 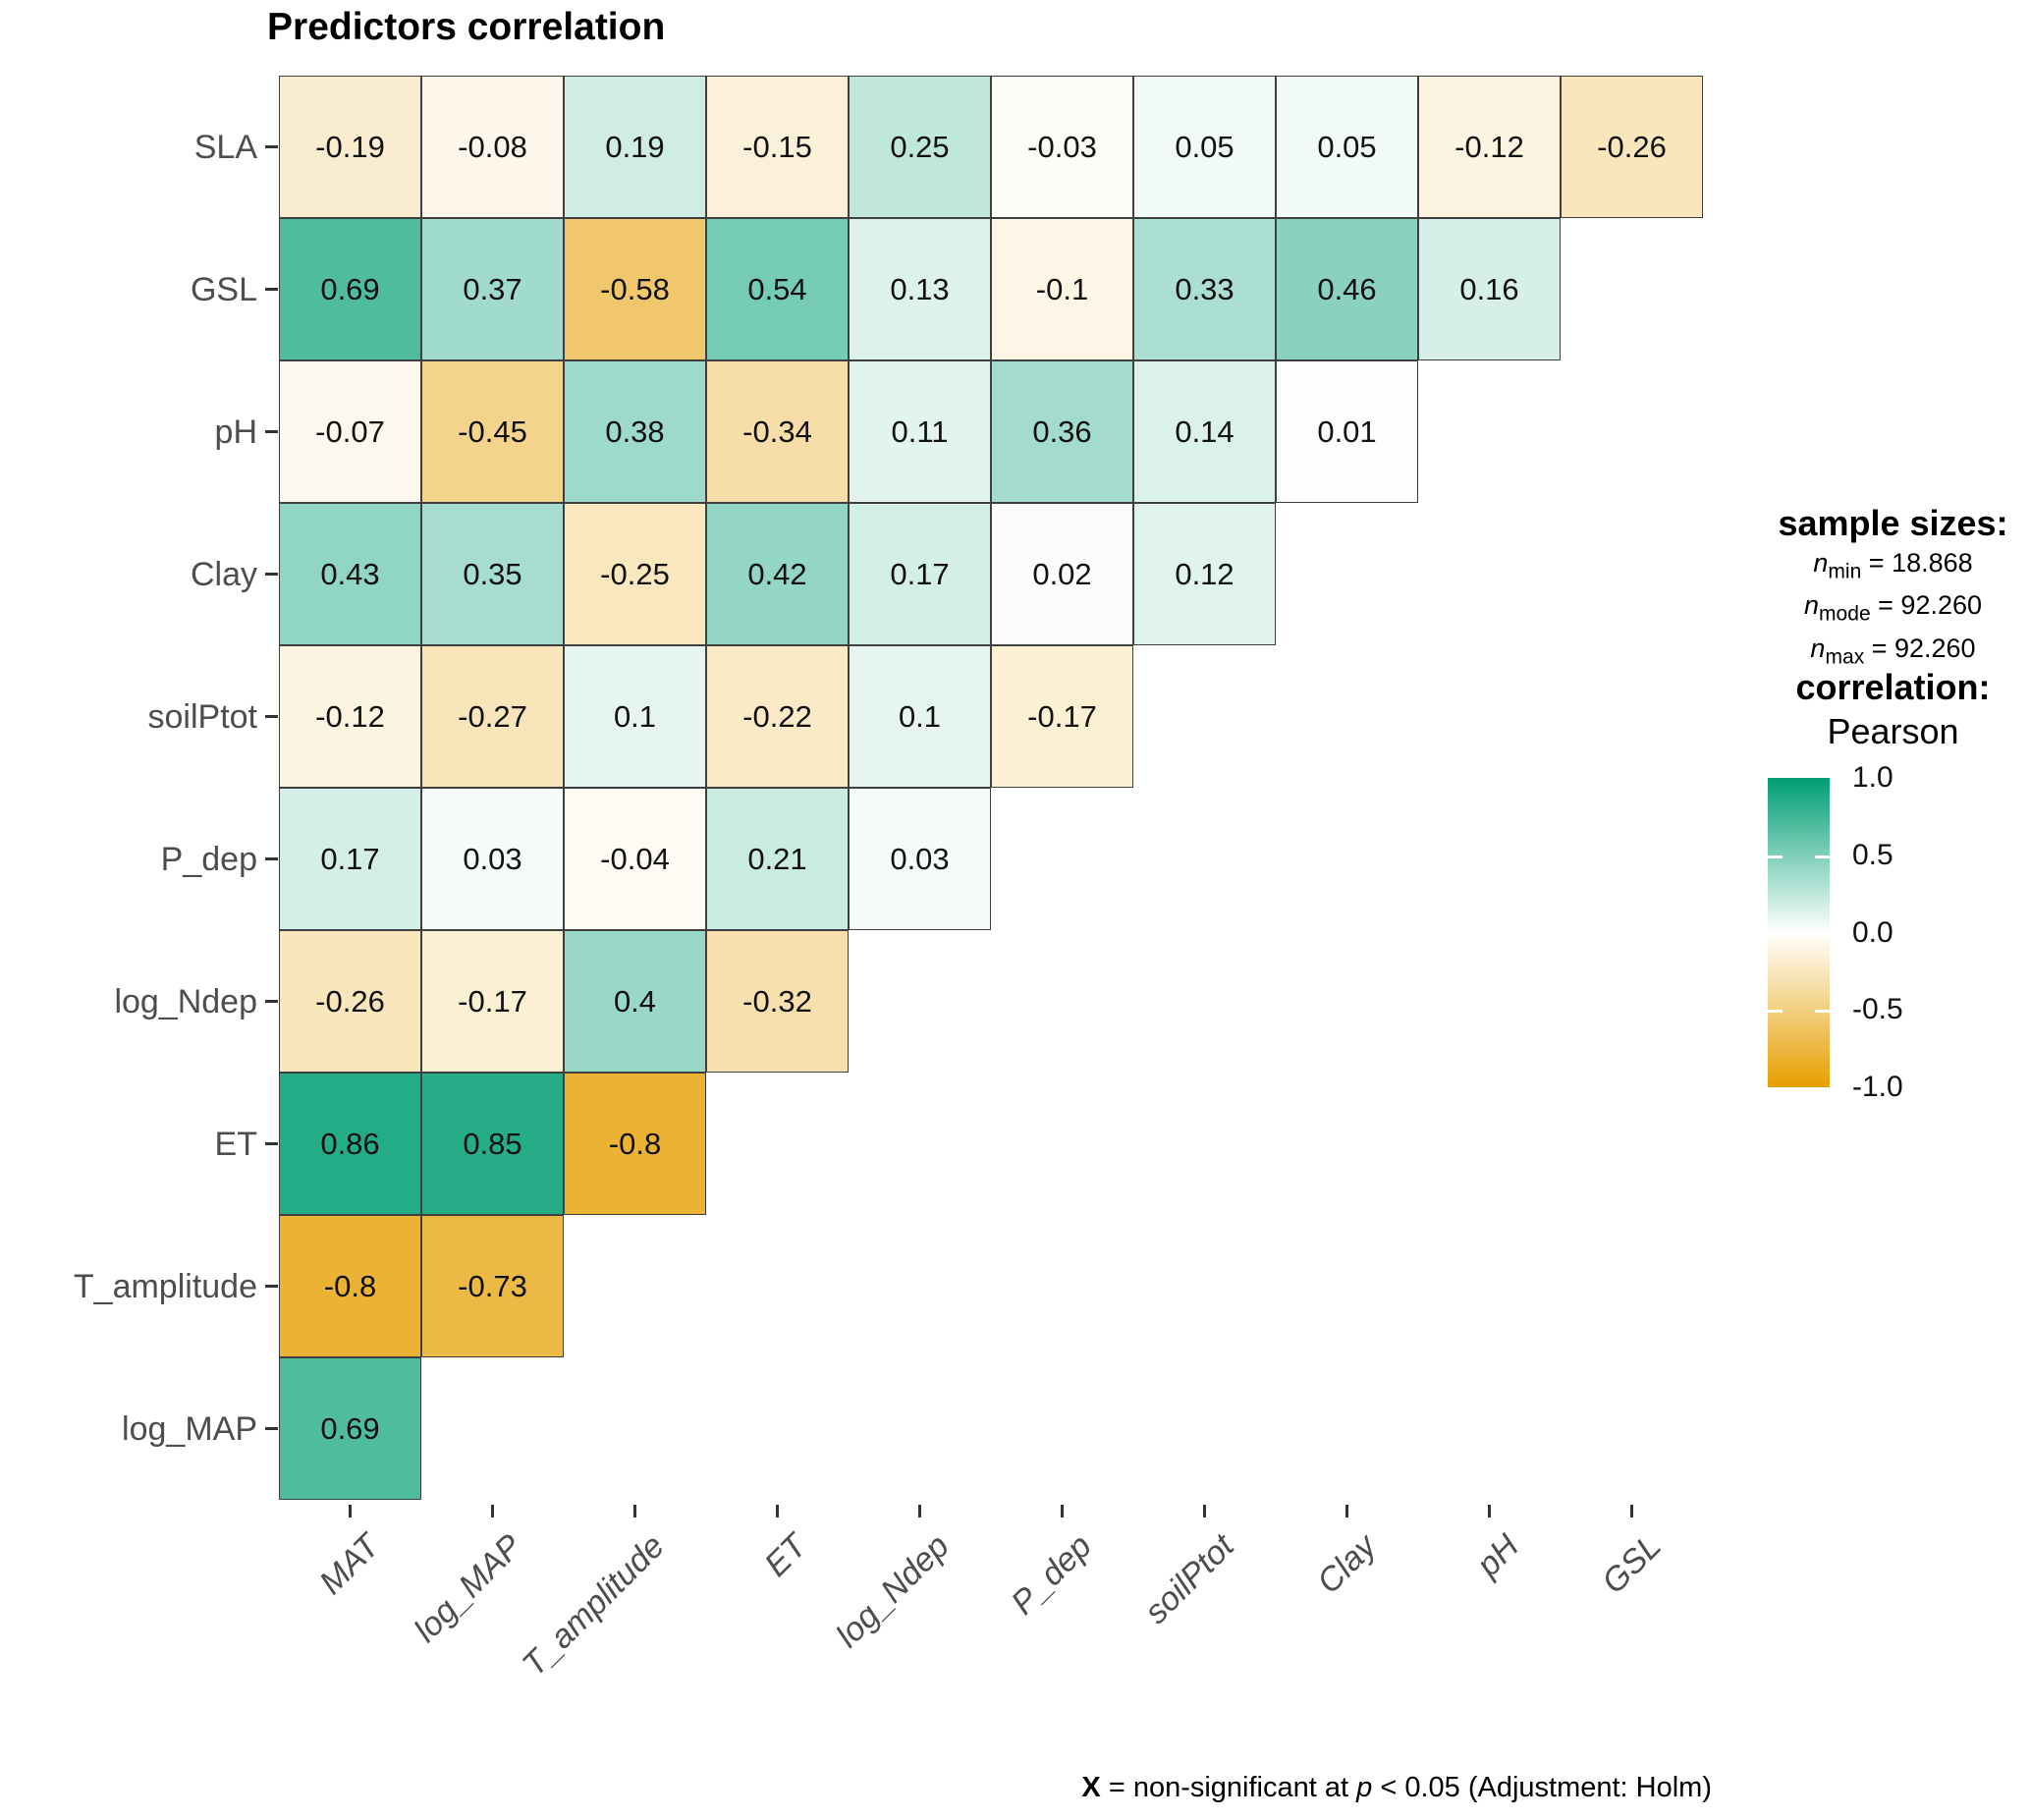 What do you see at coordinates (493, 574) in the screenshot?
I see `corr-cell: 0.35` at bounding box center [493, 574].